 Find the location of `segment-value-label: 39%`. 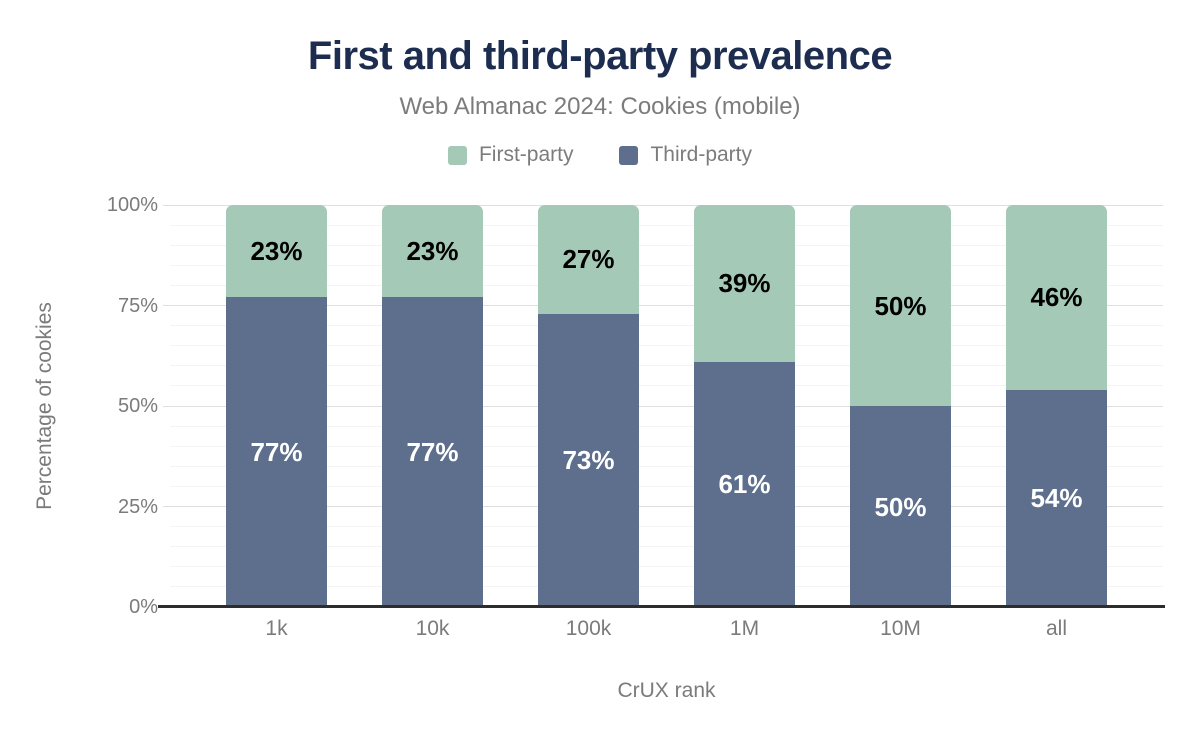

segment-value-label: 39% is located at coordinates (744, 283).